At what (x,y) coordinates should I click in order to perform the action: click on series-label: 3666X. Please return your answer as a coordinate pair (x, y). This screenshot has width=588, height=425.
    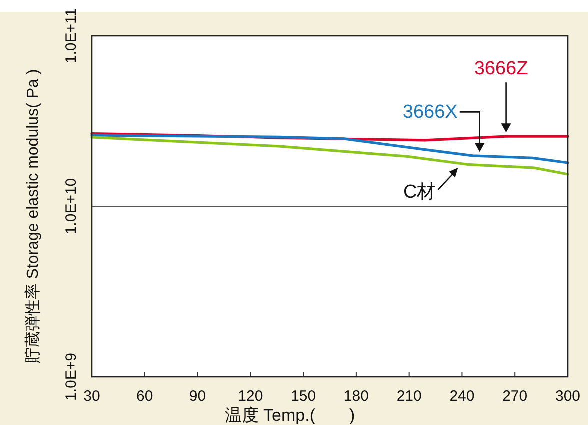
    Looking at the image, I should click on (430, 113).